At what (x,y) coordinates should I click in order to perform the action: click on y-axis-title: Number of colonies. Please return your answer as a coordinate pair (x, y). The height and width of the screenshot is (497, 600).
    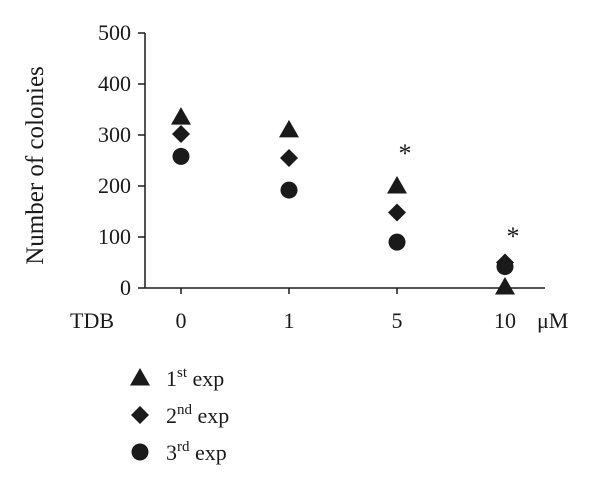
    Looking at the image, I should click on (35, 165).